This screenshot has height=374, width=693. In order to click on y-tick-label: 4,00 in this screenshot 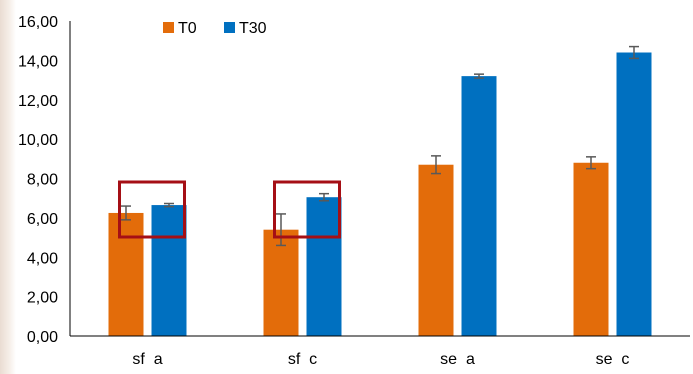, I will do `click(42, 258)`.